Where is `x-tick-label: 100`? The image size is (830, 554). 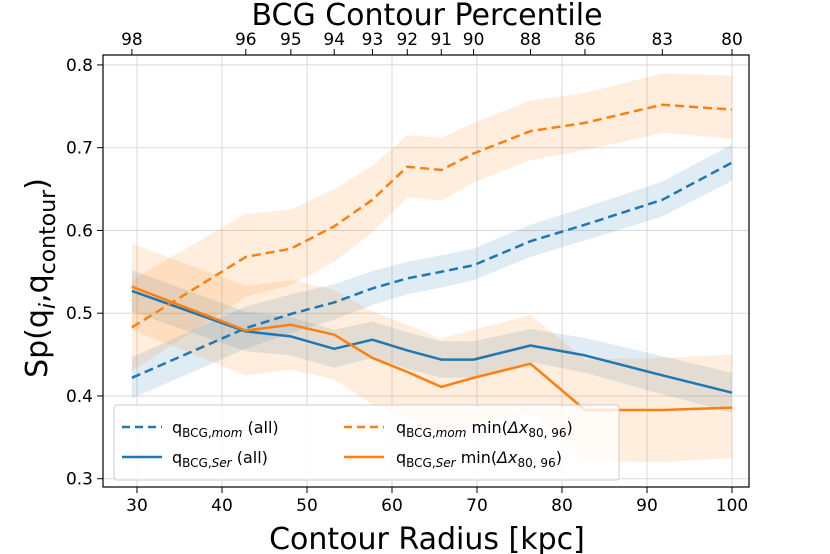
x-tick-label: 100 is located at coordinates (732, 506).